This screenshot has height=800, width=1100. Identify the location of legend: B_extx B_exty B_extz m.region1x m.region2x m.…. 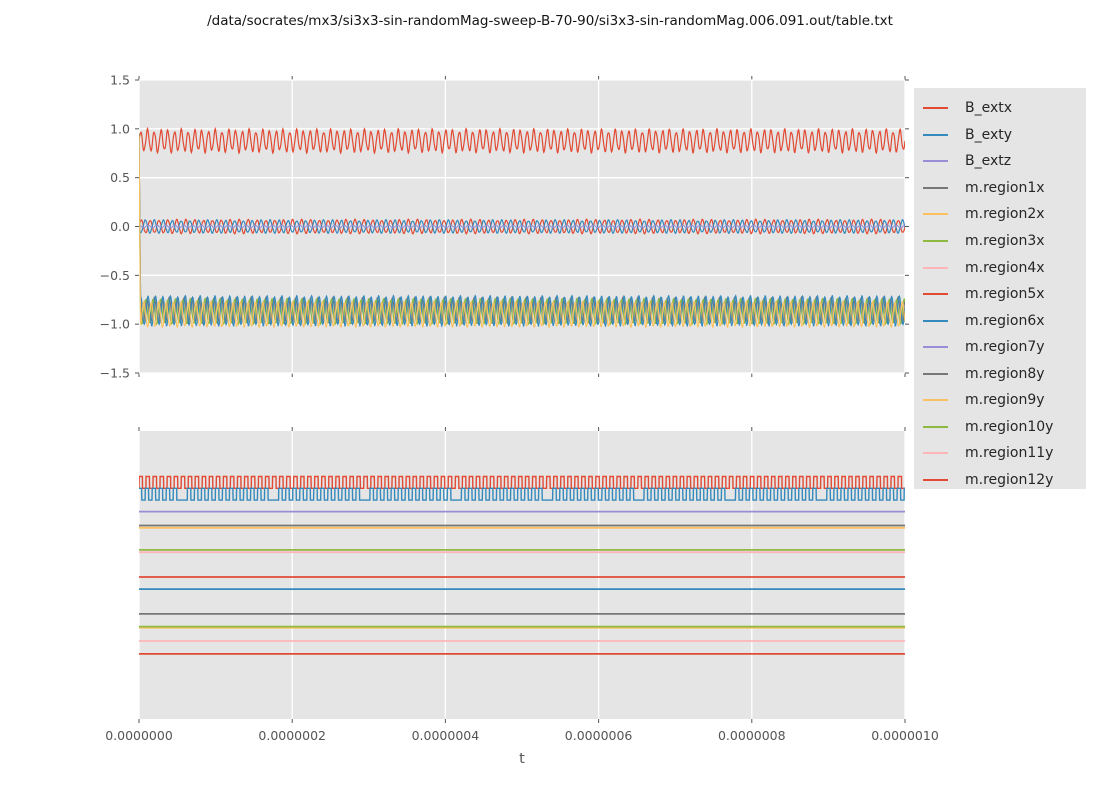
(1000, 288).